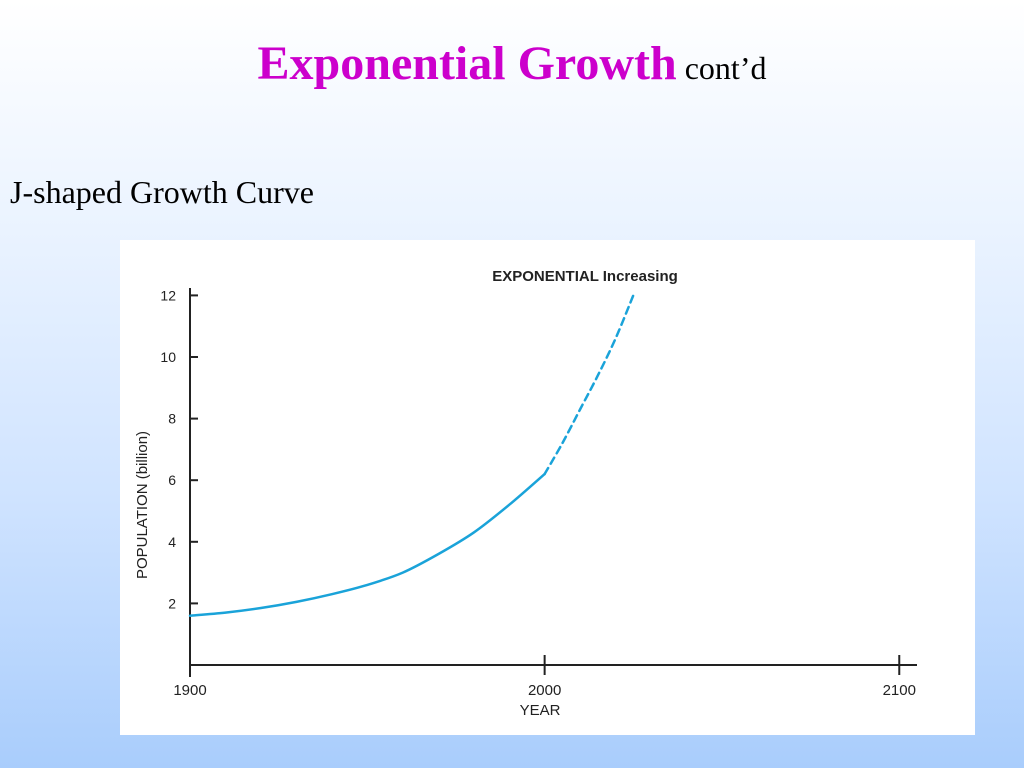  What do you see at coordinates (172, 480) in the screenshot?
I see `y-tick-label: 6` at bounding box center [172, 480].